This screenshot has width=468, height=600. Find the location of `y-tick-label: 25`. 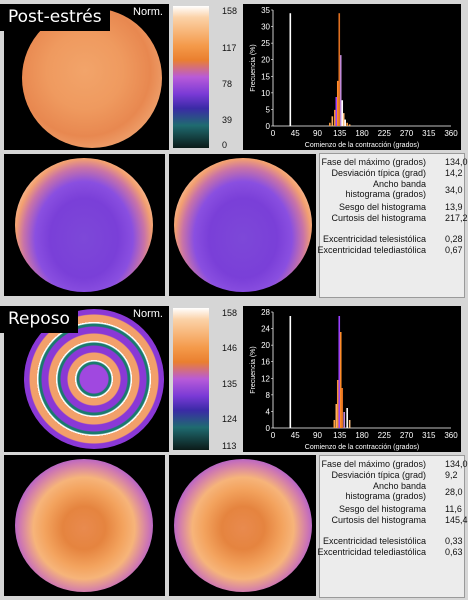

y-tick-label: 25 is located at coordinates (265, 43).